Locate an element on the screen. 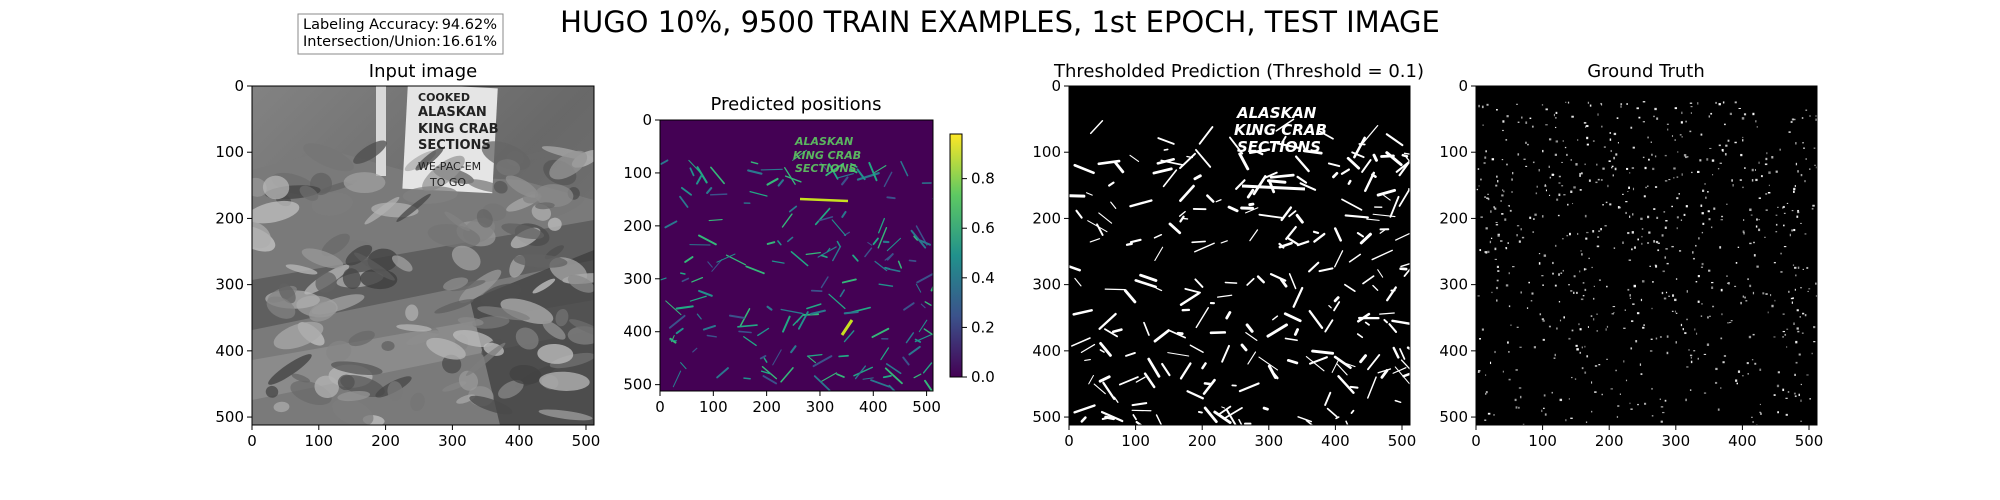 The height and width of the screenshot is (500, 2000). svg-text: WE-PAC-EM is located at coordinates (449, 166).